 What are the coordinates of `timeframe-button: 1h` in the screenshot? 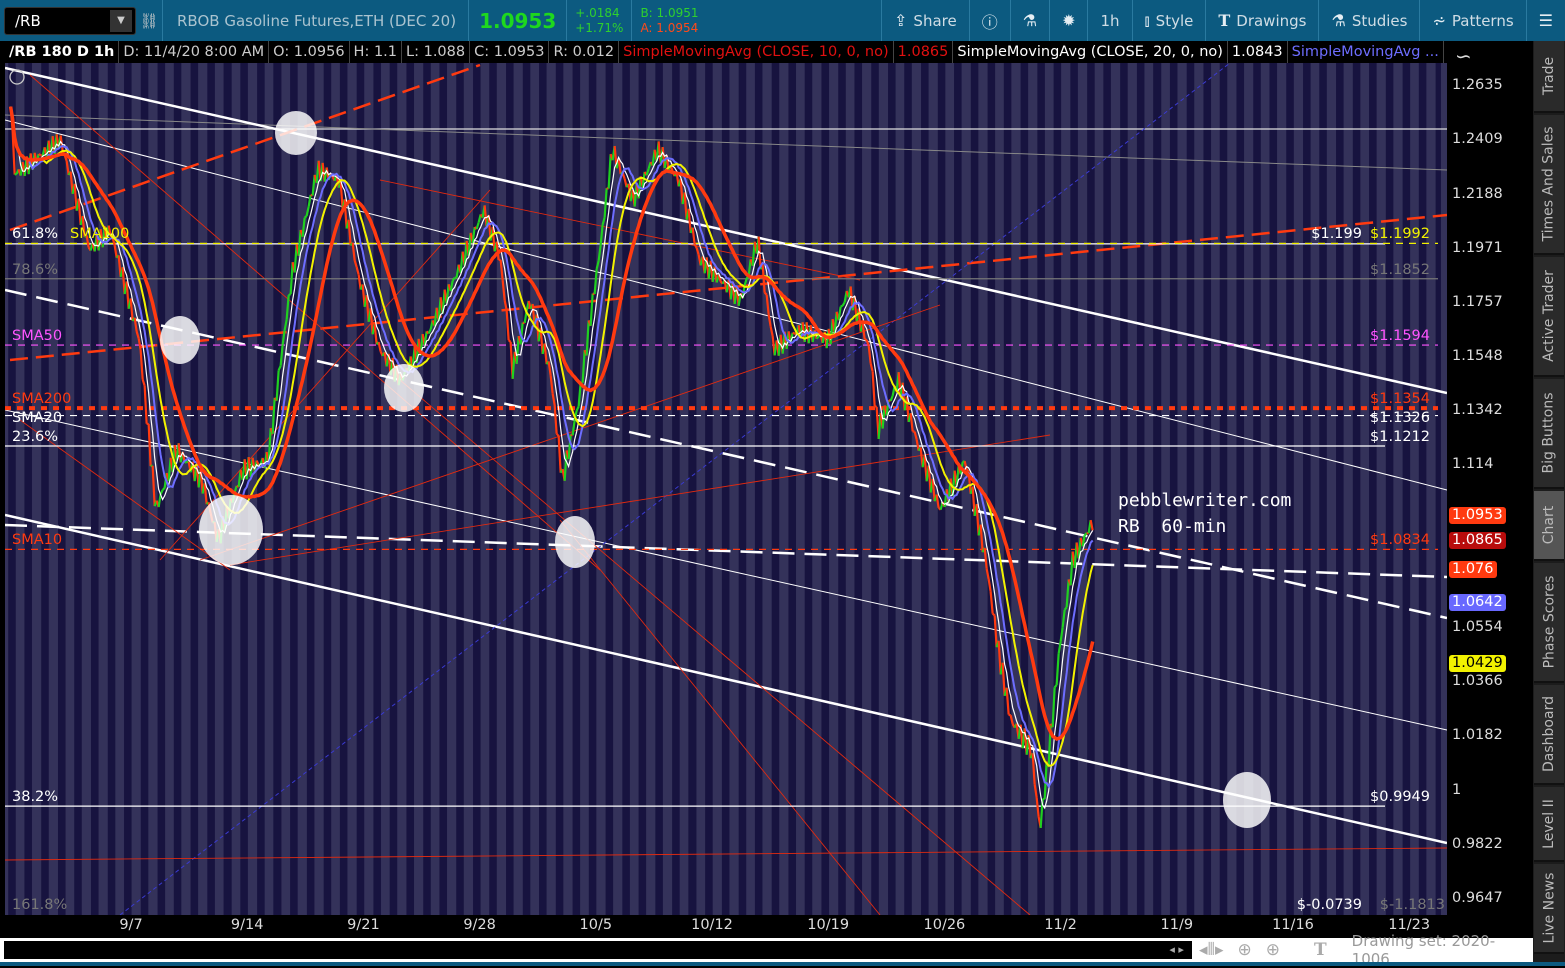 It's located at (1109, 20).